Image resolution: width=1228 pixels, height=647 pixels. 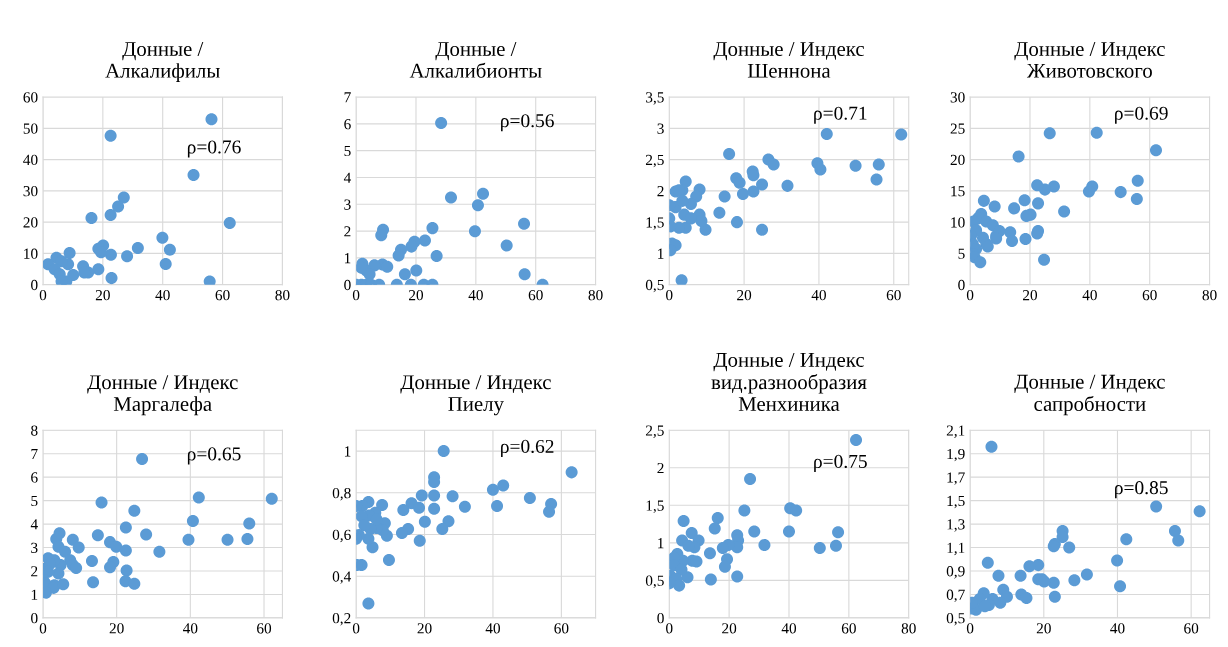 I want to click on y-tick-label: 0,7, so click(x=955, y=596).